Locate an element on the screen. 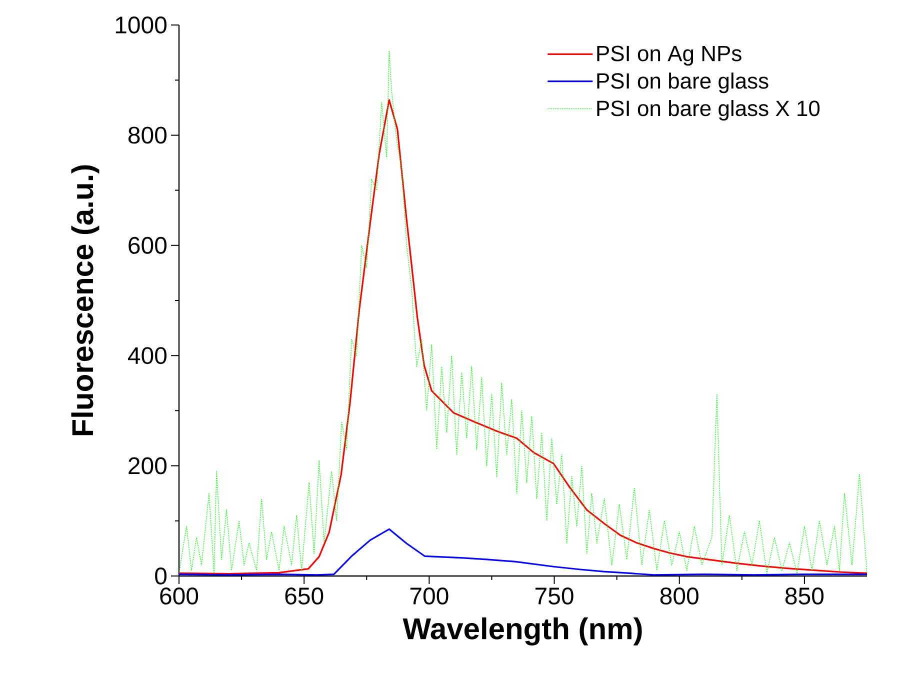 This screenshot has height=695, width=913. y-tick-label: 0 is located at coordinates (161, 576).